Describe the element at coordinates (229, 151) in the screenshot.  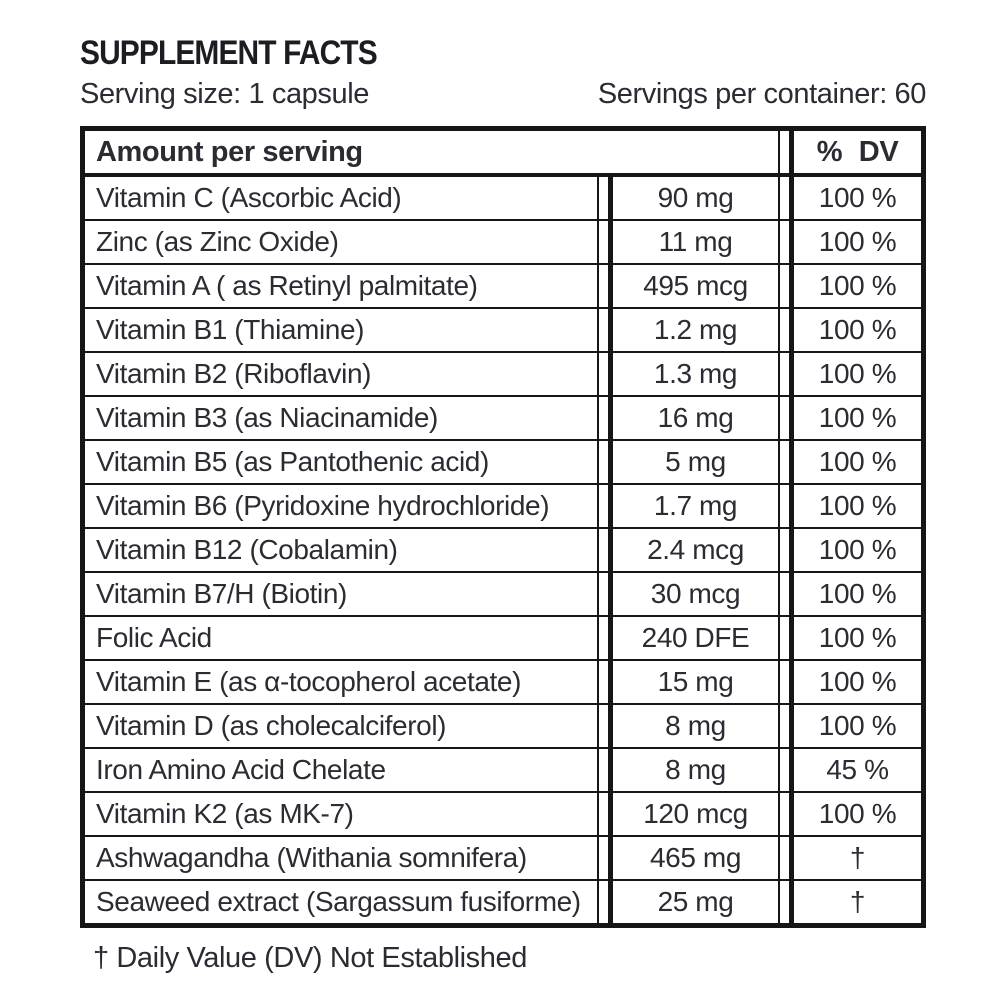
I see `column-header-amount-per-serving-label: Amount per serving` at that location.